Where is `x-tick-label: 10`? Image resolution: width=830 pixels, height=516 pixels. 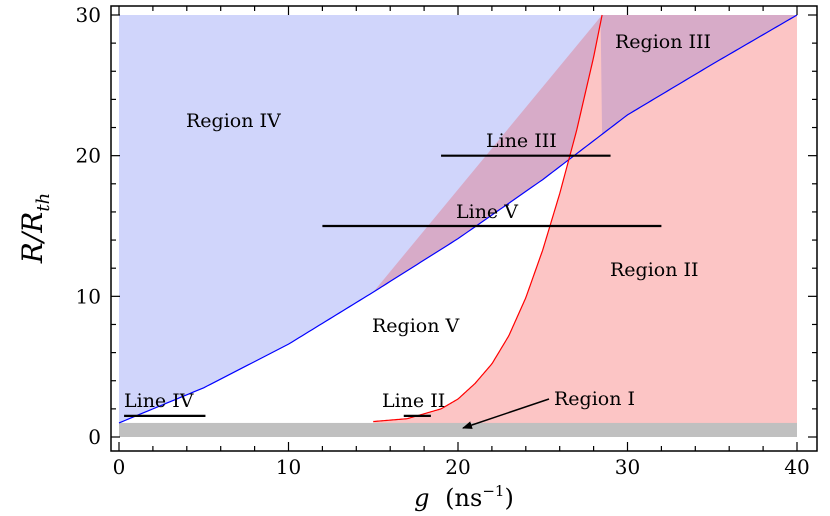
x-tick-label: 10 is located at coordinates (288, 467).